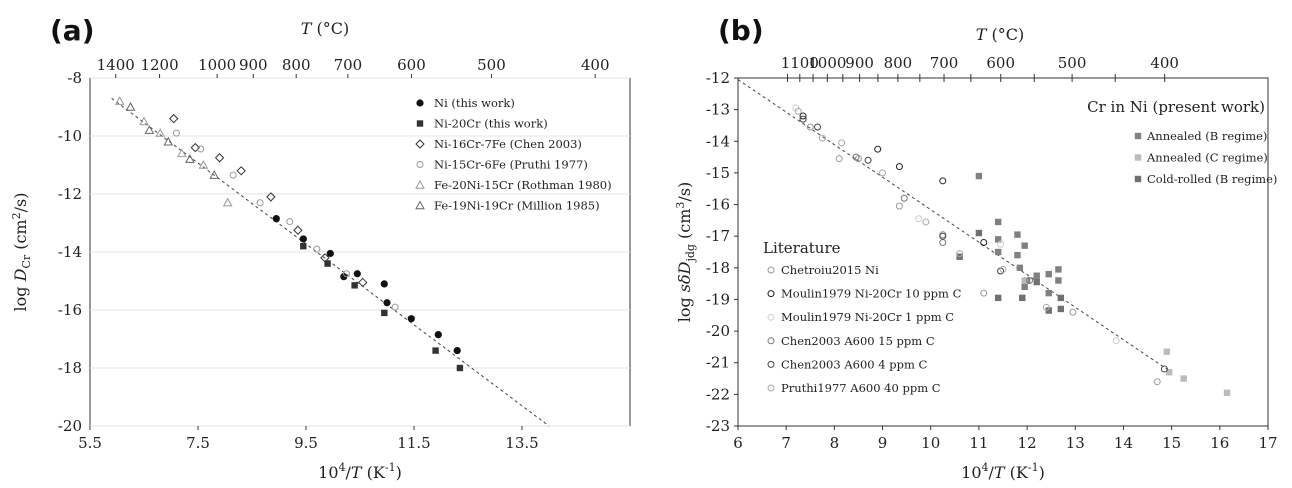  Describe the element at coordinates (871, 294) in the screenshot. I see `legend-label-b: Moulin1979 Ni-20Cr 10 ppm C` at that location.